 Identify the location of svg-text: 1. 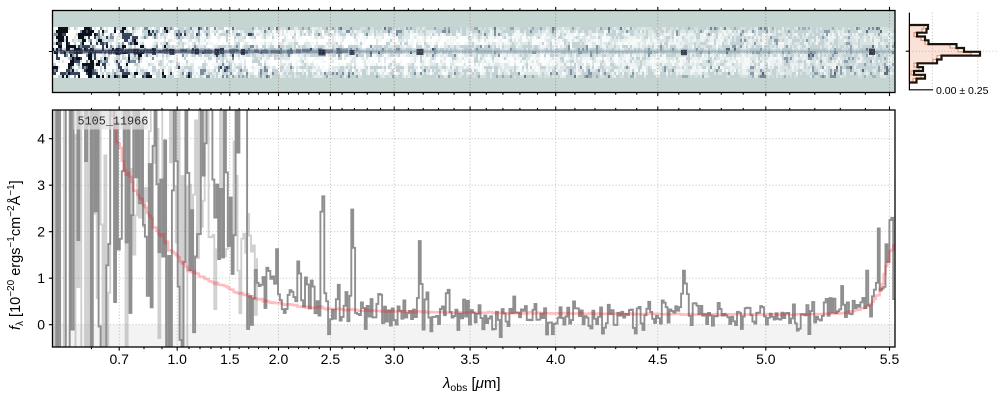
(41, 278).